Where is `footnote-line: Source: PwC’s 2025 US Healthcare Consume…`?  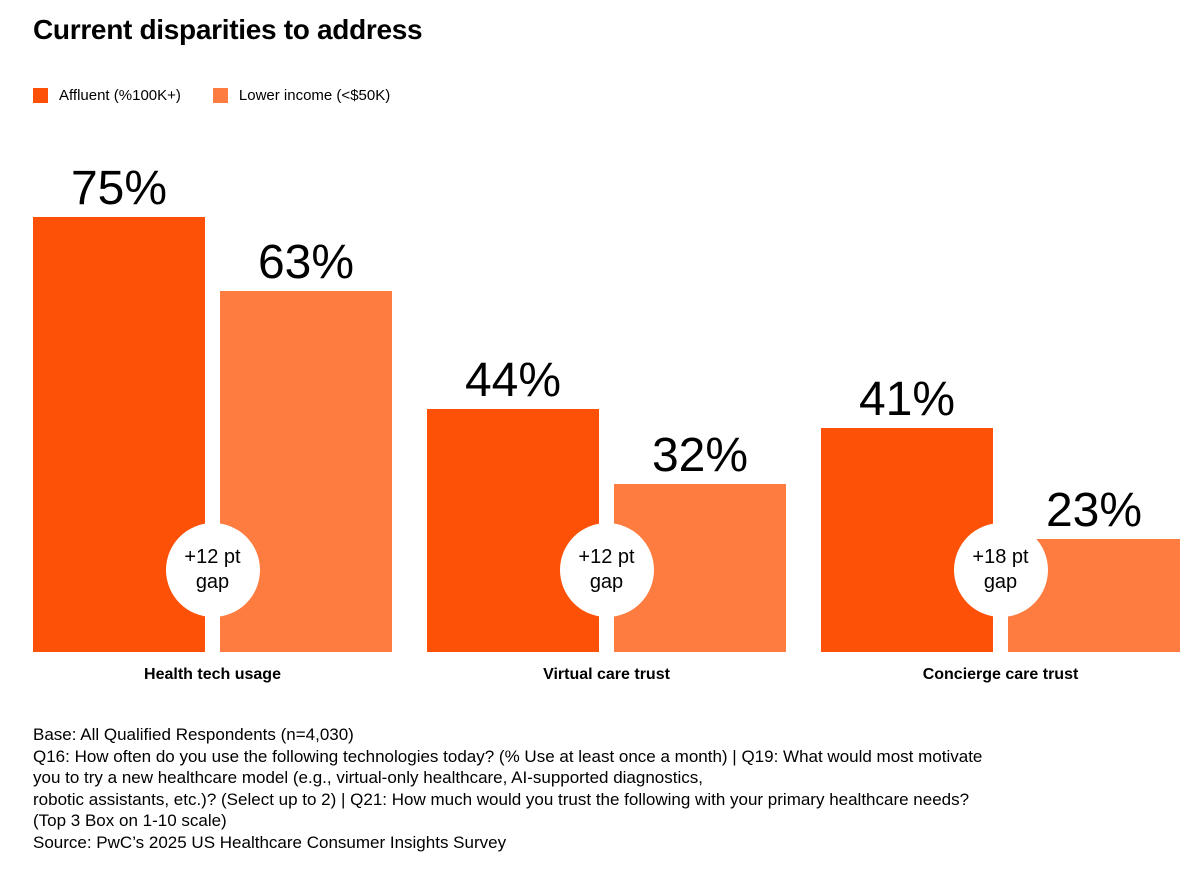 footnote-line: Source: PwC’s 2025 US Healthcare Consume… is located at coordinates (270, 842).